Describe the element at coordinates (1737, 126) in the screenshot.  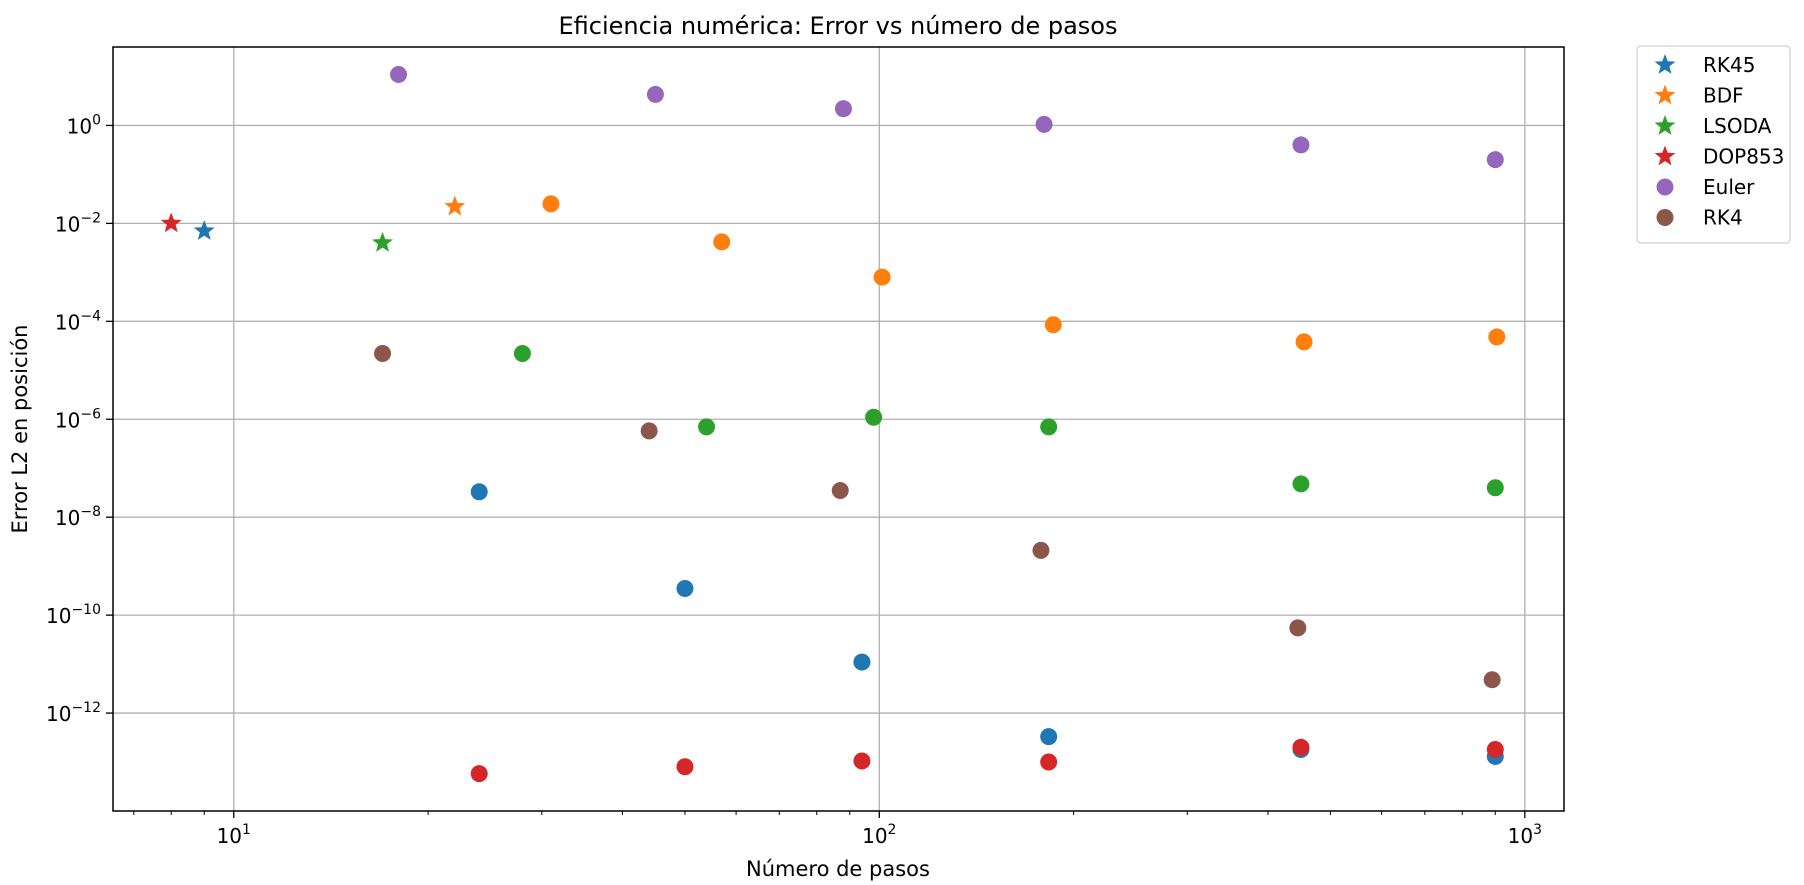
I see `legend-label: LSODA` at that location.